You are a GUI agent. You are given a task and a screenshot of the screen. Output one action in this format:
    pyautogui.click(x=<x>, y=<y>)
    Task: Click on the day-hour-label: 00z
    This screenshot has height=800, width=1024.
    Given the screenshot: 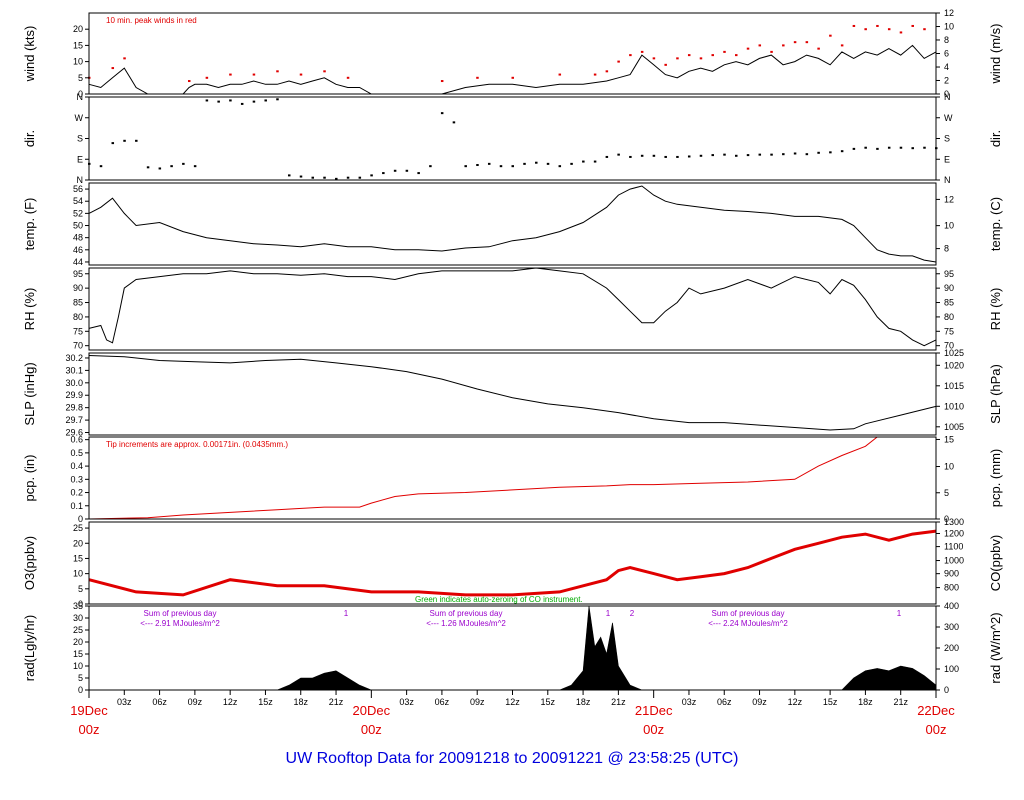 What is the action you would take?
    pyautogui.click(x=936, y=729)
    